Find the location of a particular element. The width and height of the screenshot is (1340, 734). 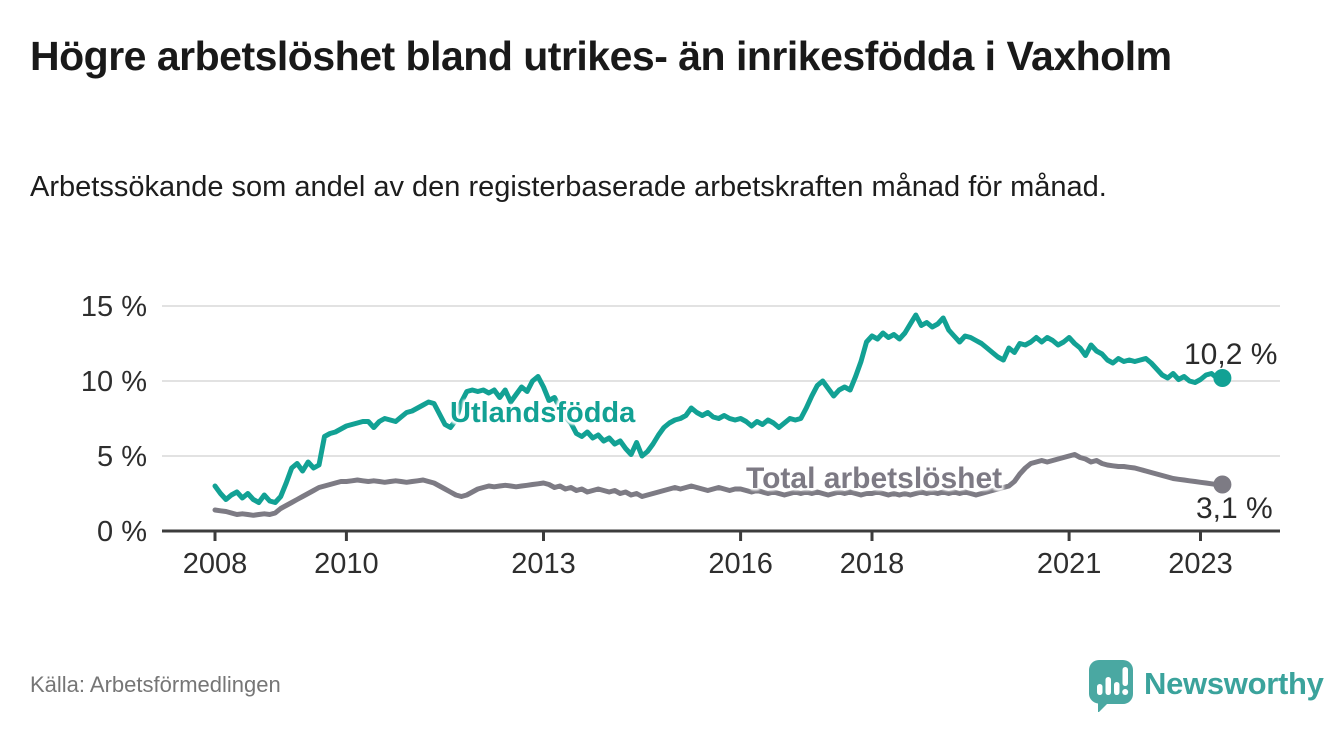

y-tick-label: 0 % is located at coordinates (122, 532).